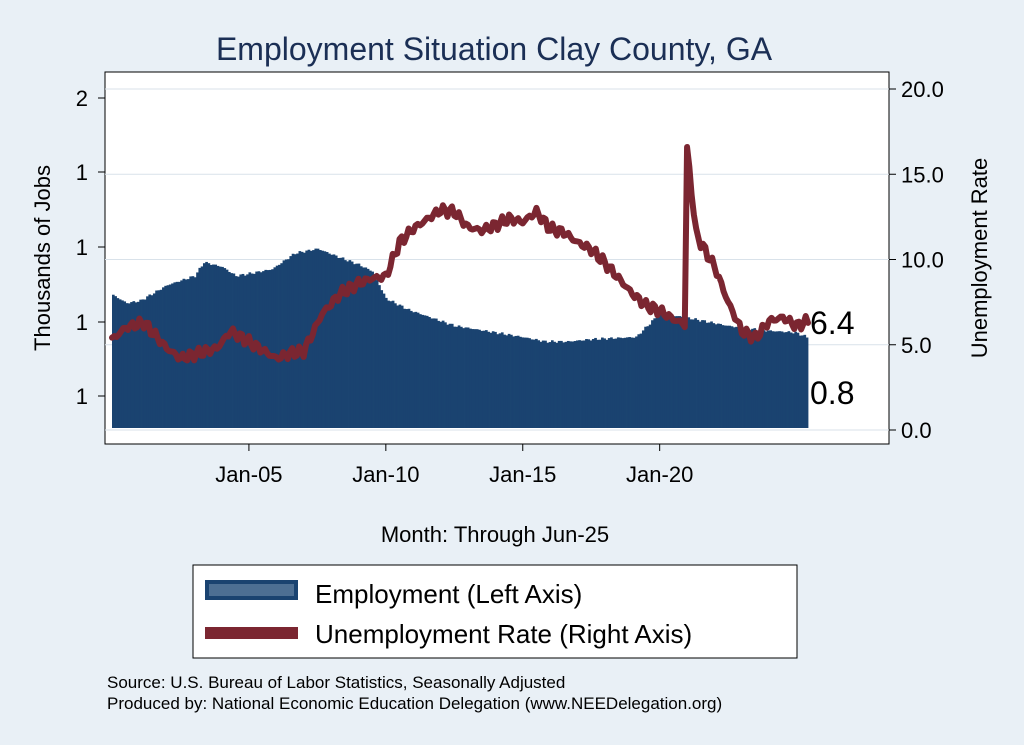 The width and height of the screenshot is (1024, 745). Describe the element at coordinates (832, 323) in the screenshot. I see `unemployment-end-label: 6.4` at that location.